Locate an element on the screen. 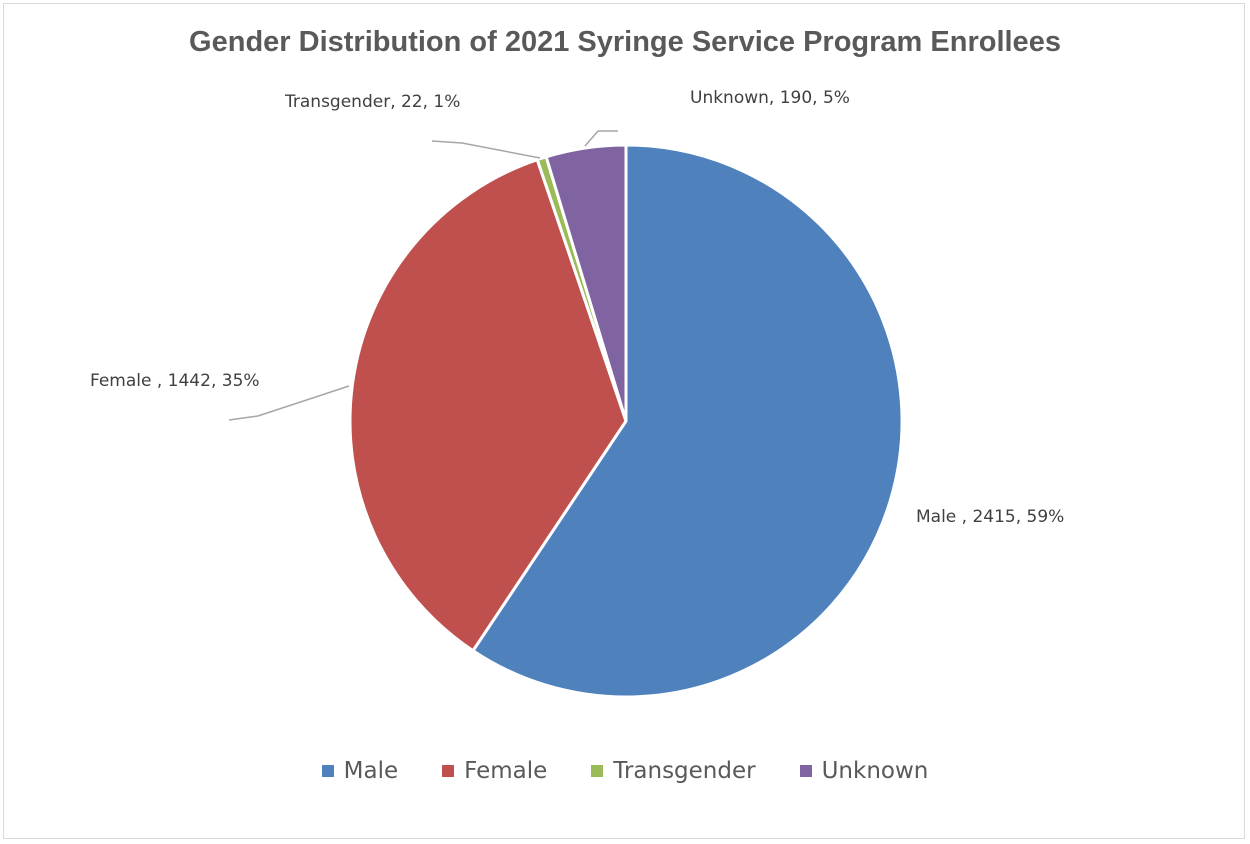 Image resolution: width=1250 pixels, height=844 pixels. legend-label: Unknown is located at coordinates (875, 771).